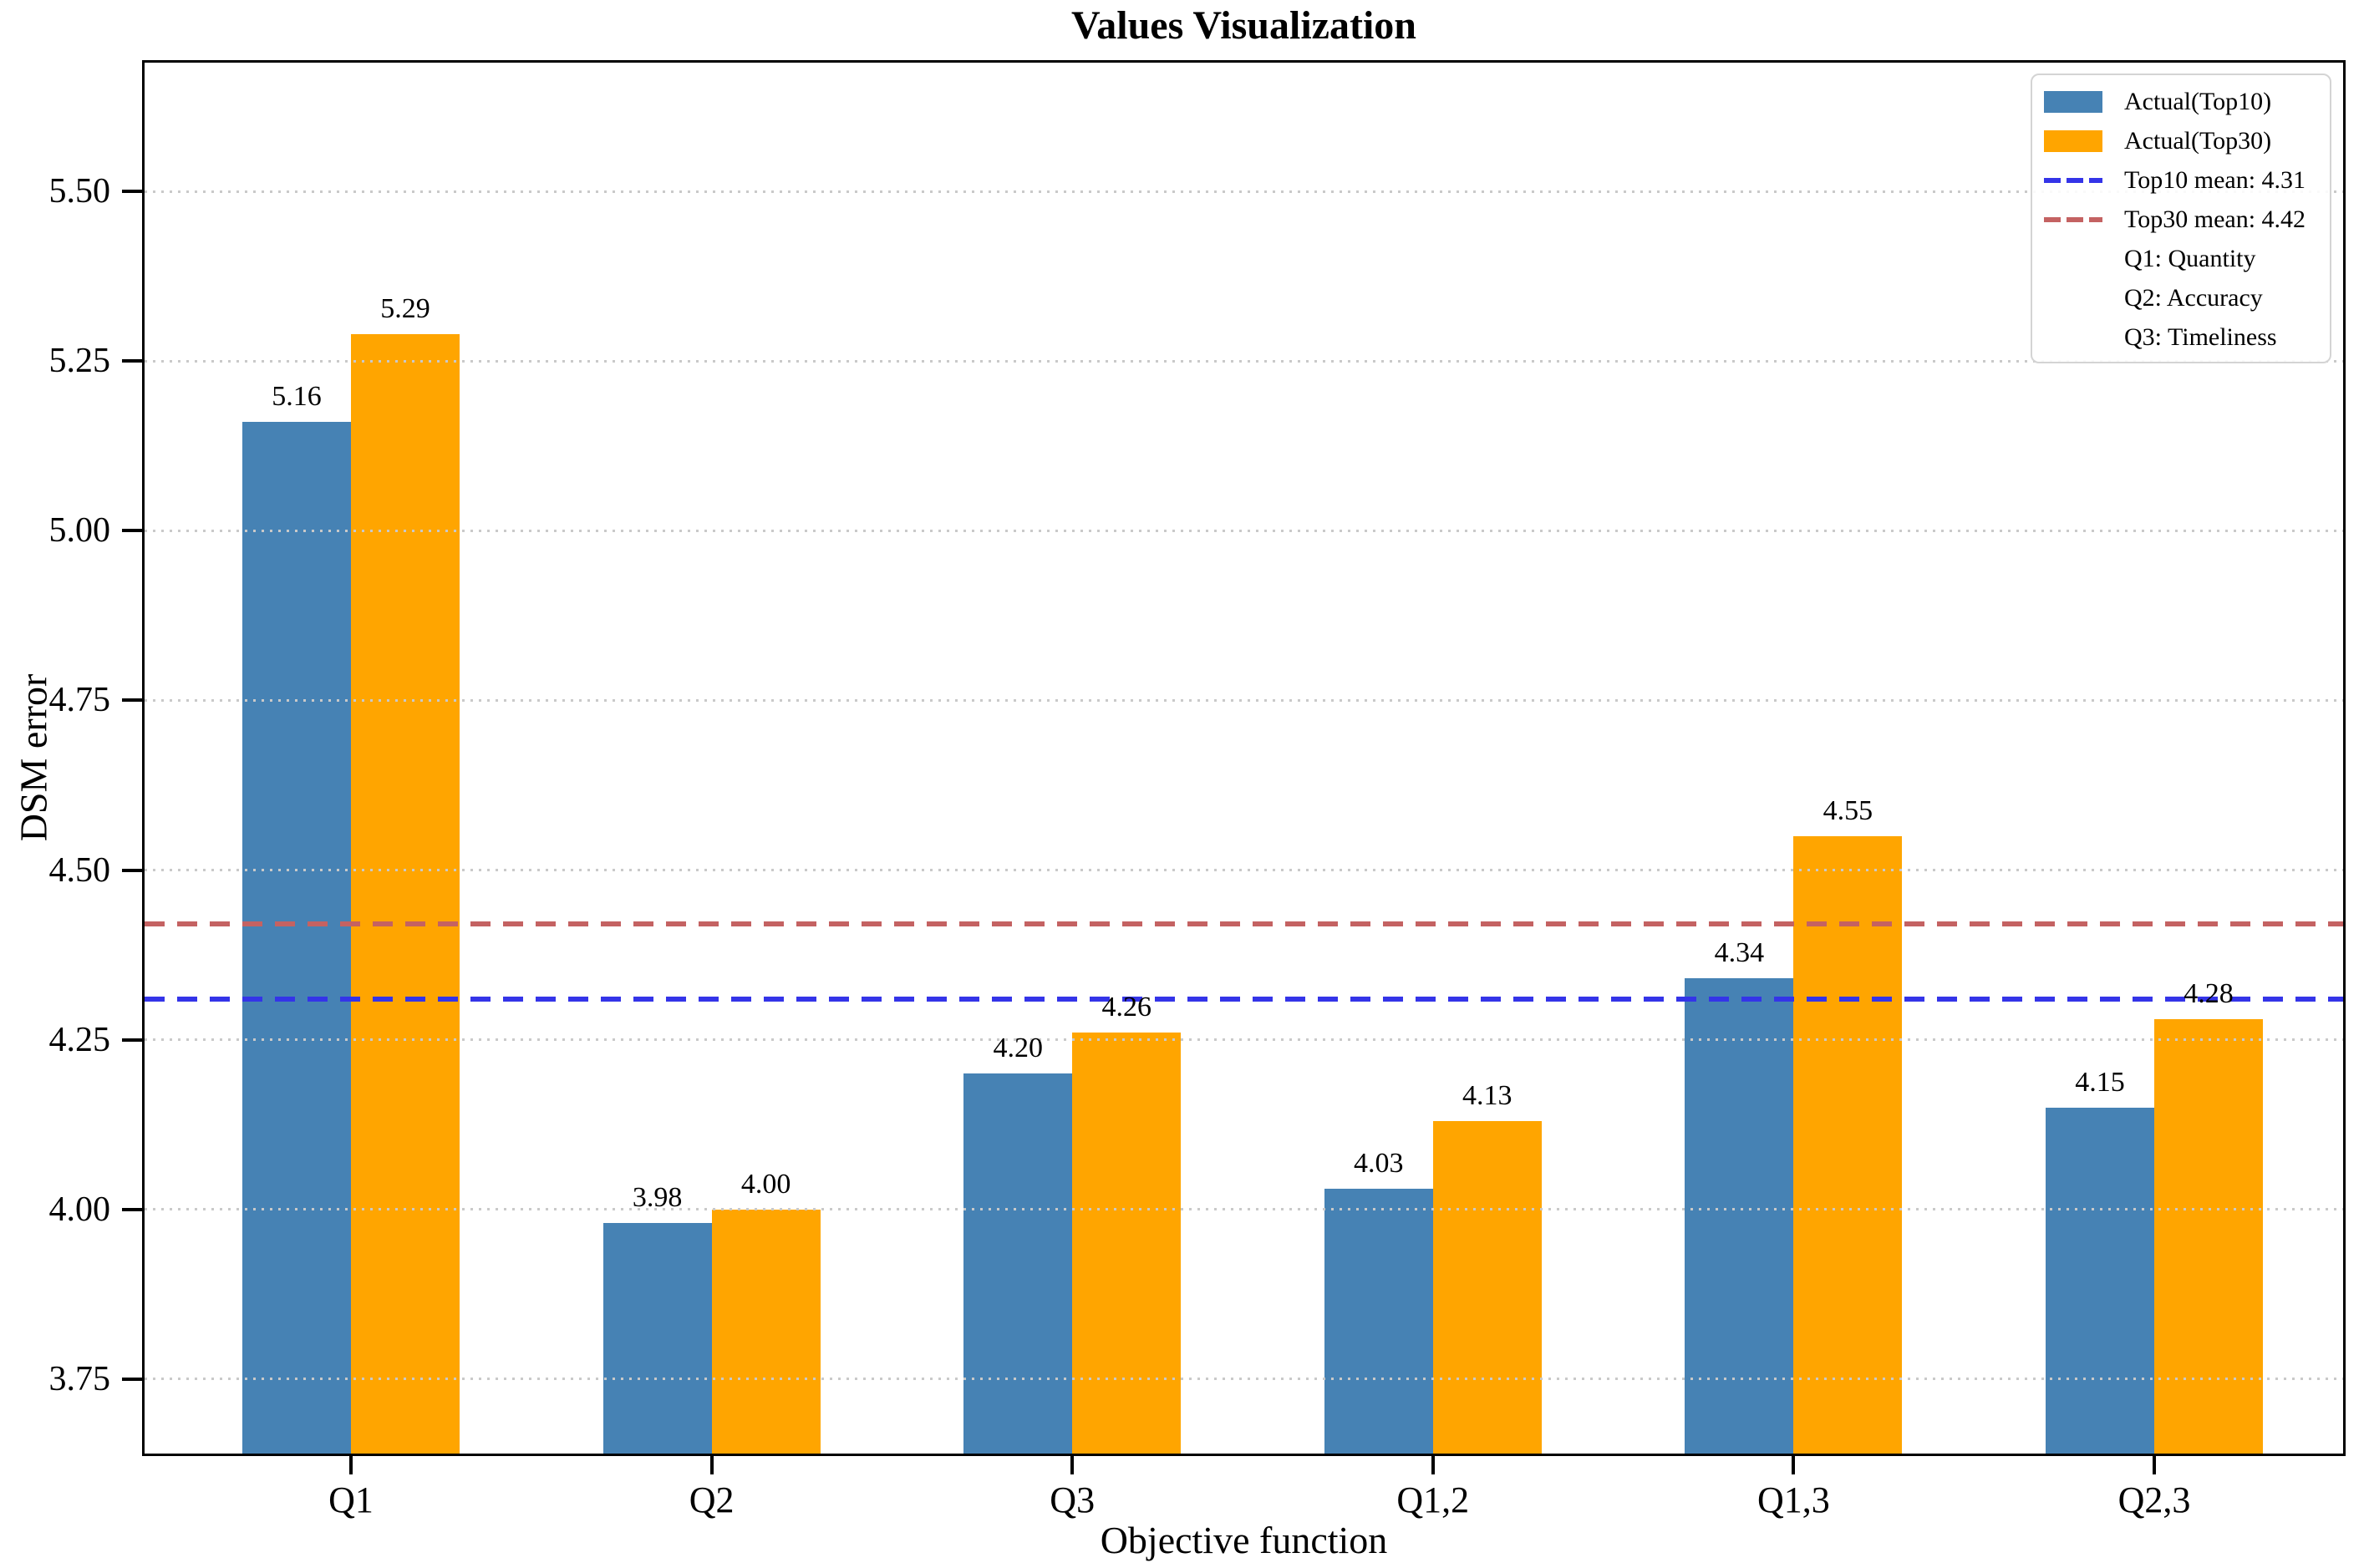  What do you see at coordinates (1793, 1500) in the screenshot?
I see `x-tick-label: Q1,3` at bounding box center [1793, 1500].